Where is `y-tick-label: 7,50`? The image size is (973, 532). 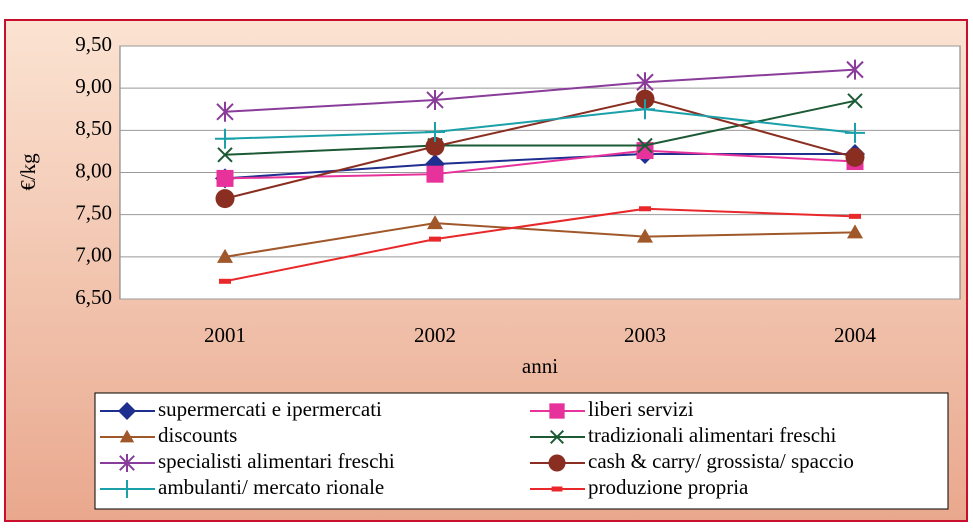
y-tick-label: 7,50 is located at coordinates (93, 212).